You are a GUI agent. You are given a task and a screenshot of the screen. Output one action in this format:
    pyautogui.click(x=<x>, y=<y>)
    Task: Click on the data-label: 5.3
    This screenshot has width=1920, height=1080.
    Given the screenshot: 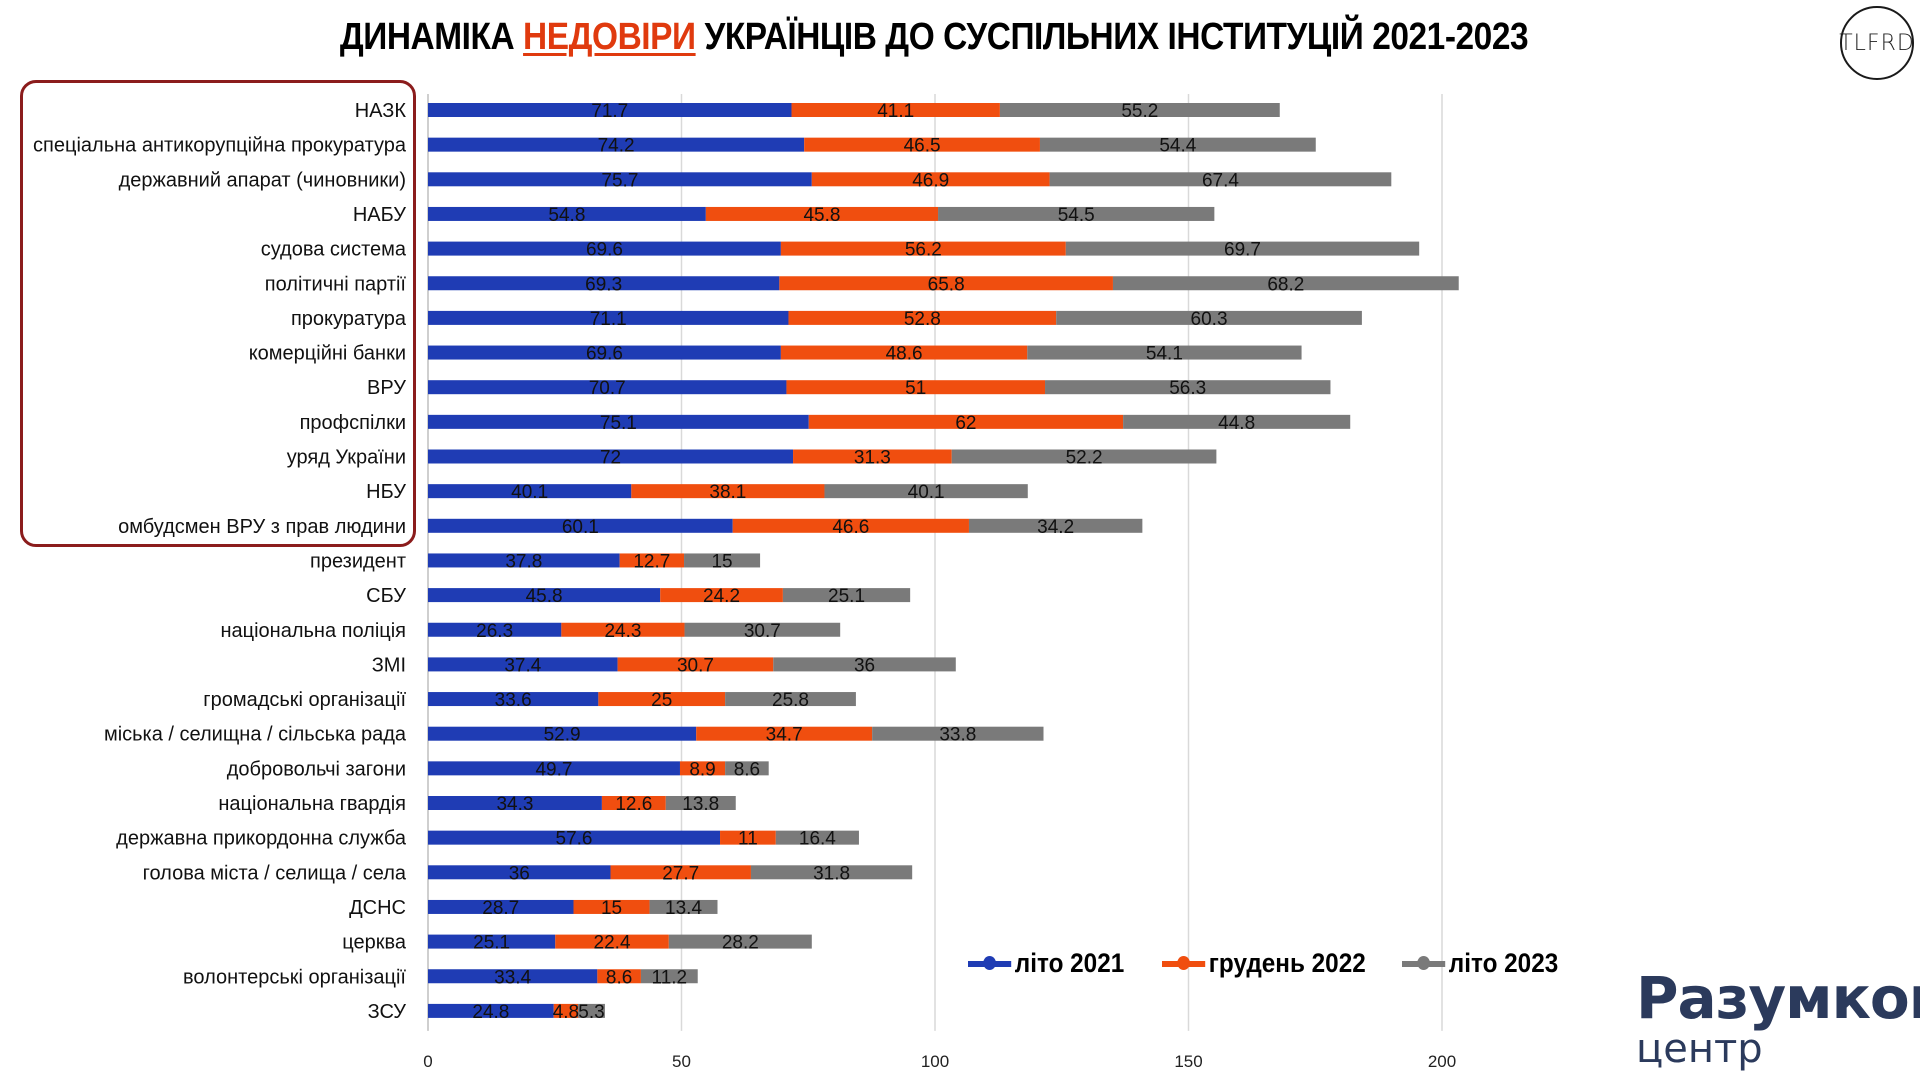 What is the action you would take?
    pyautogui.click(x=591, y=1012)
    